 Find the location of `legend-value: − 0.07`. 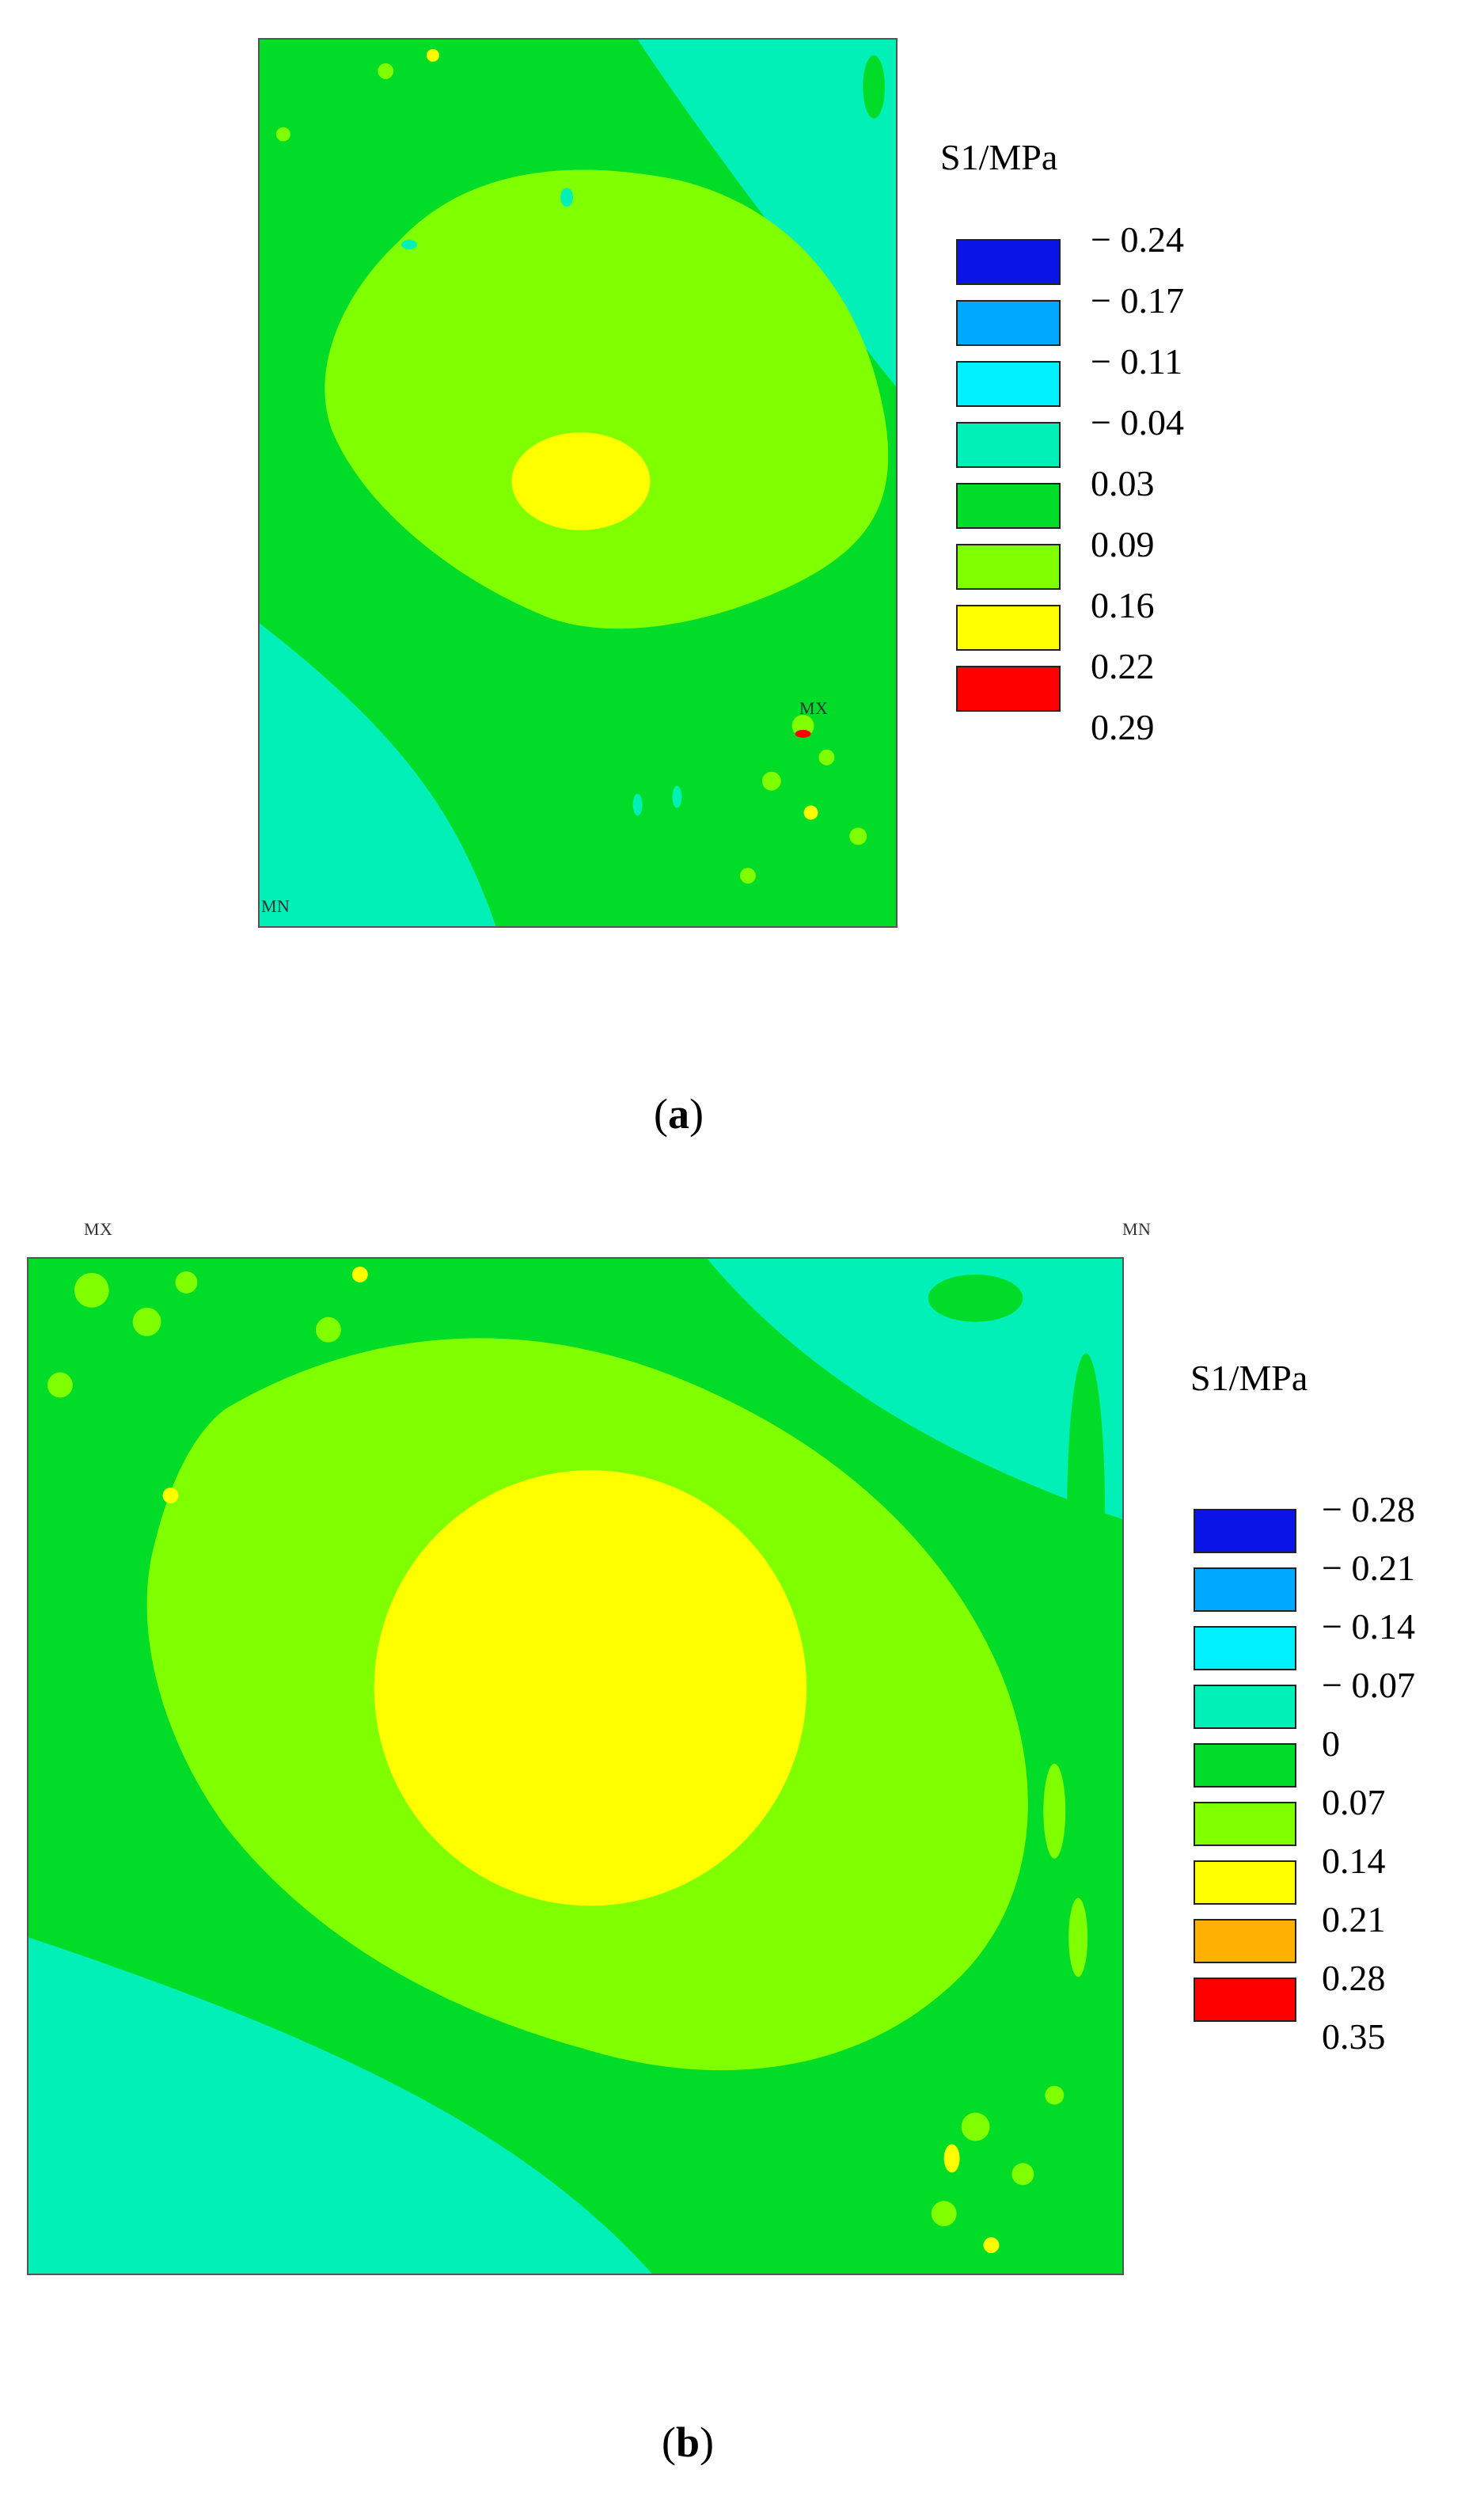

legend-value: − 0.07 is located at coordinates (1368, 1685).